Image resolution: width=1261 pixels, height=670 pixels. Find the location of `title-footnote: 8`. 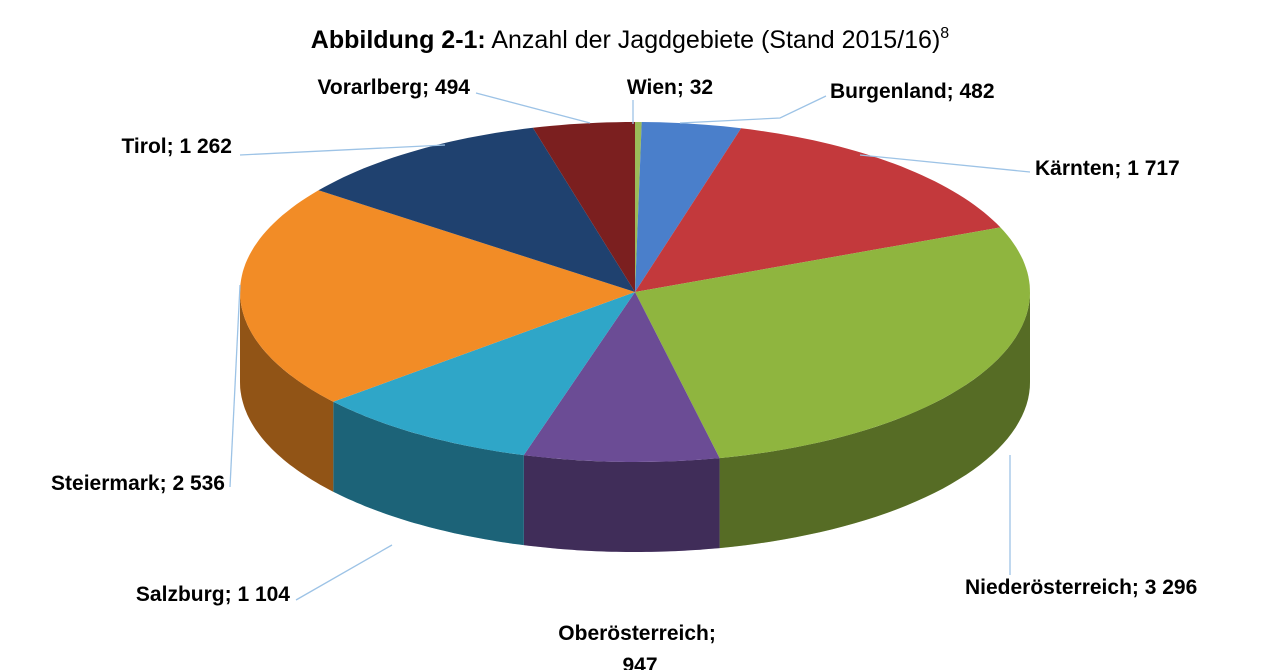

title-footnote: 8 is located at coordinates (944, 33).